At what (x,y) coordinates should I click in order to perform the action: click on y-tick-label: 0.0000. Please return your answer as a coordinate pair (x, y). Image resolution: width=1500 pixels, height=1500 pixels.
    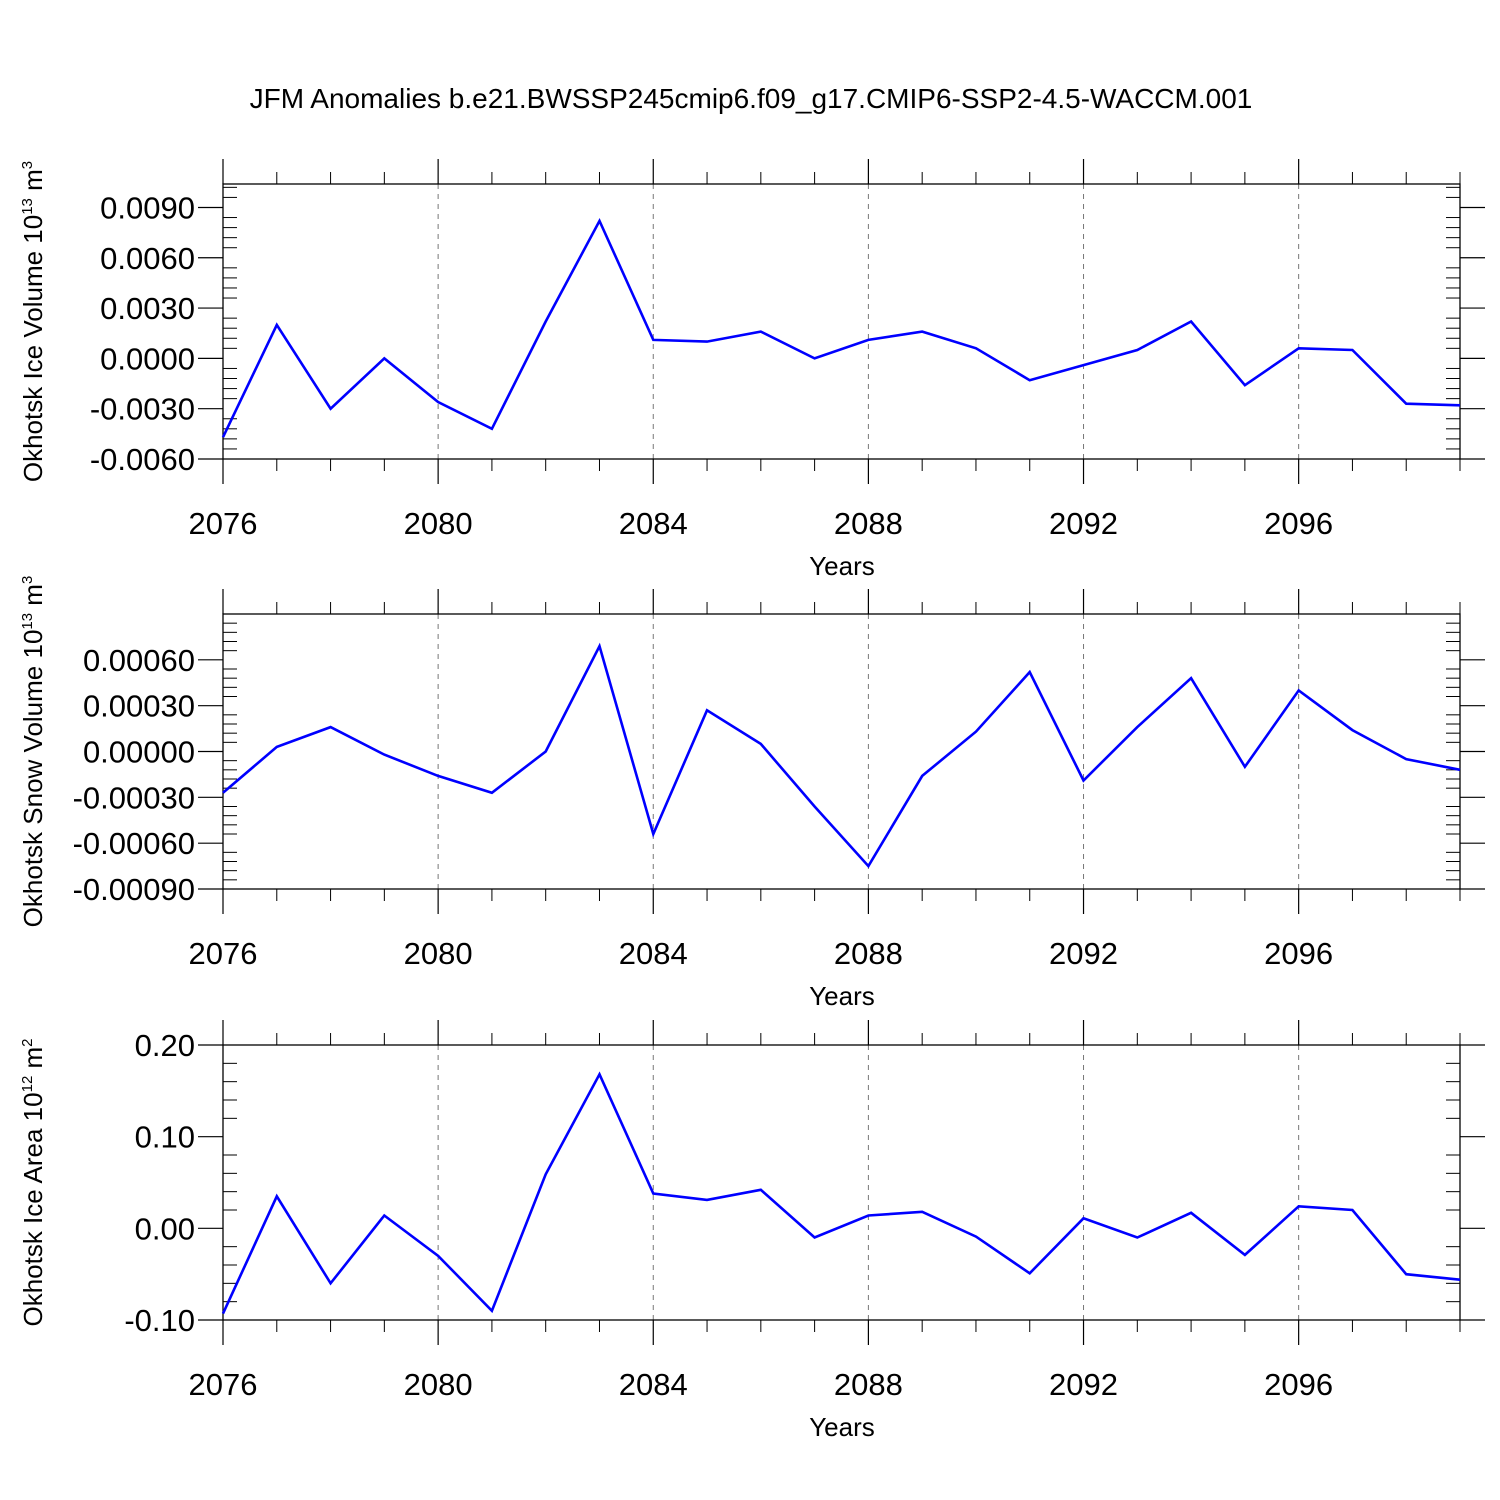
    Looking at the image, I should click on (147, 358).